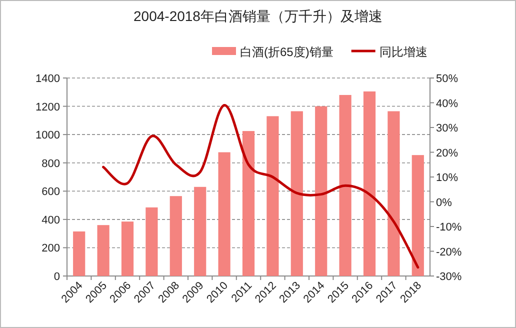  Describe the element at coordinates (447, 104) in the screenshot. I see `y2-tick-label: 40%` at that location.